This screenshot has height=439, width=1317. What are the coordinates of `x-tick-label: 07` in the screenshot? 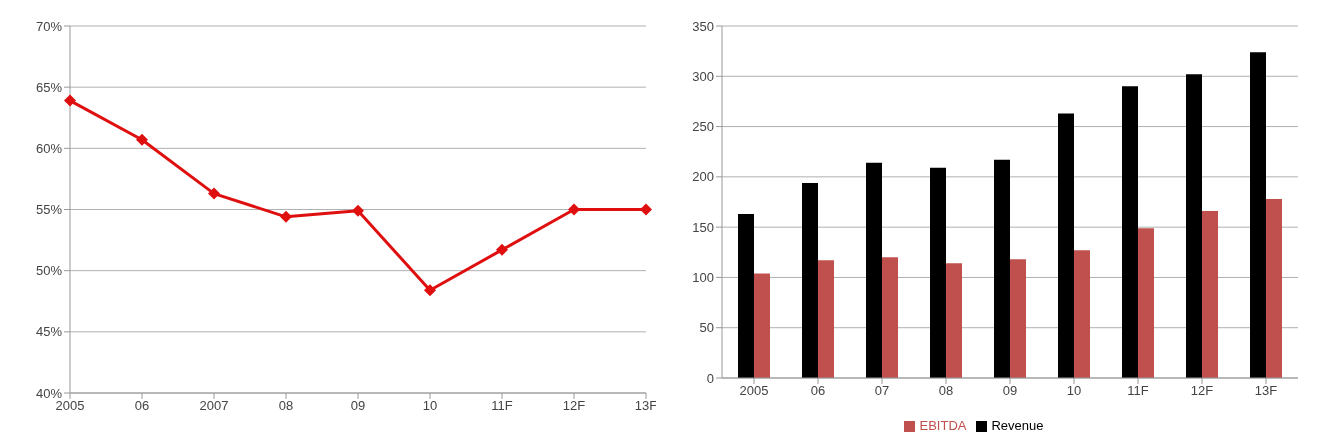 It's located at (882, 391).